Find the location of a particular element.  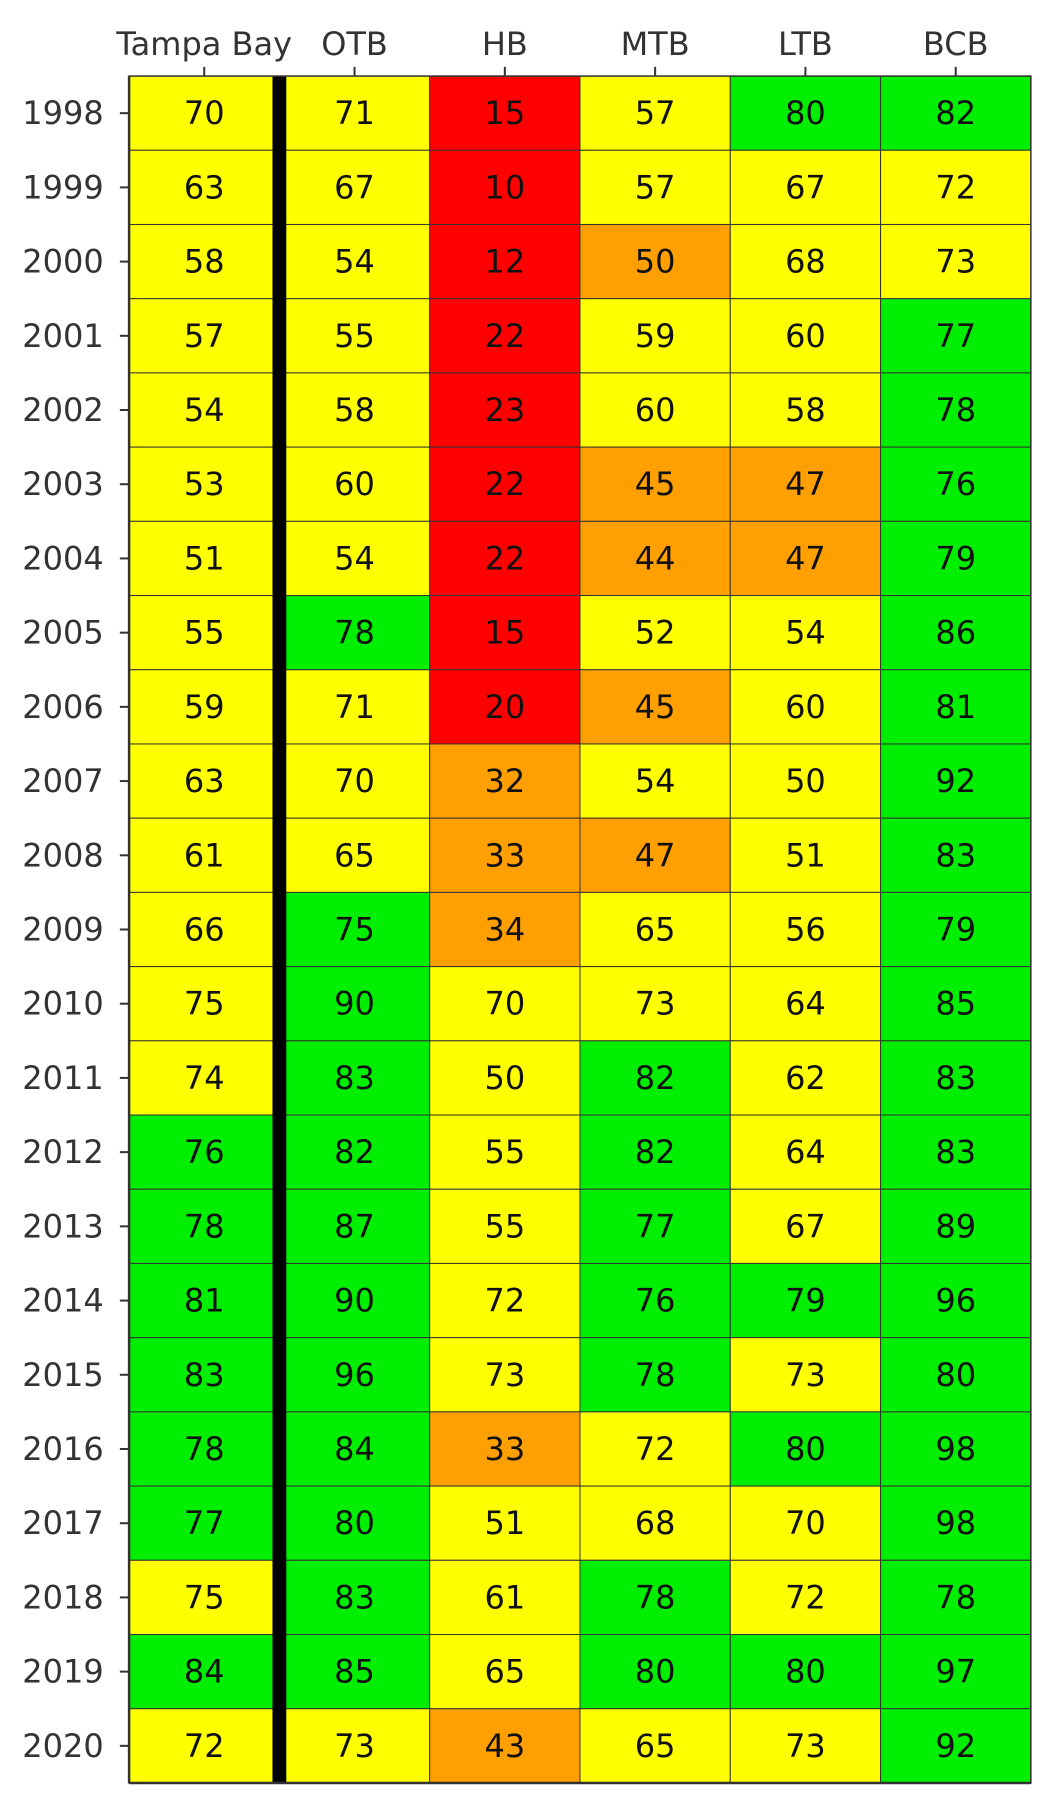

heatmap-cell-2019-mtb is located at coordinates (655, 1672).